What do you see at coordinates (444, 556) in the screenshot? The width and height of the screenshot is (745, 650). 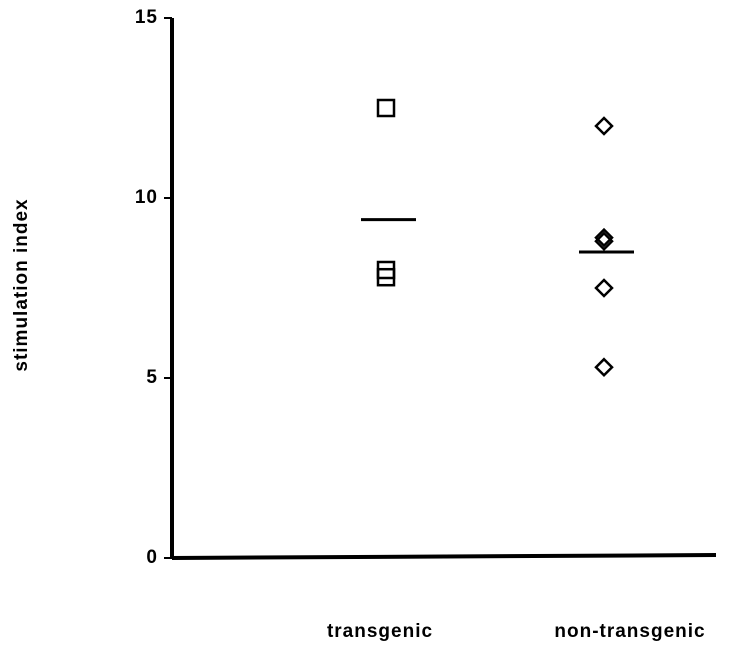 I see `x-axis` at bounding box center [444, 556].